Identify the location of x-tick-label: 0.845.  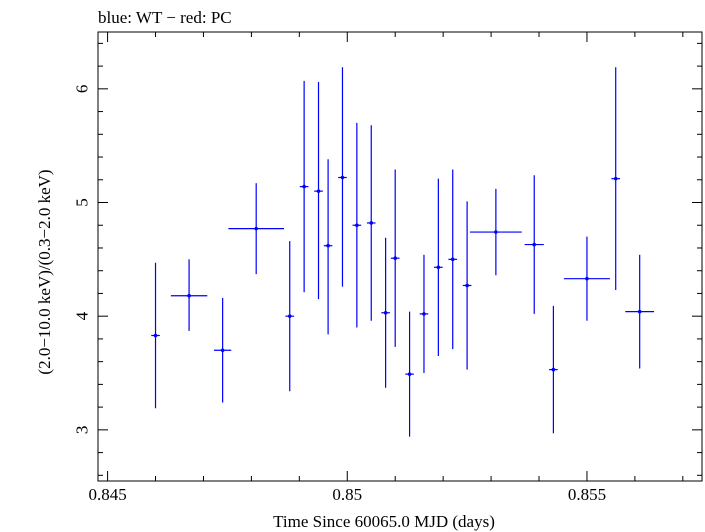
(107, 494).